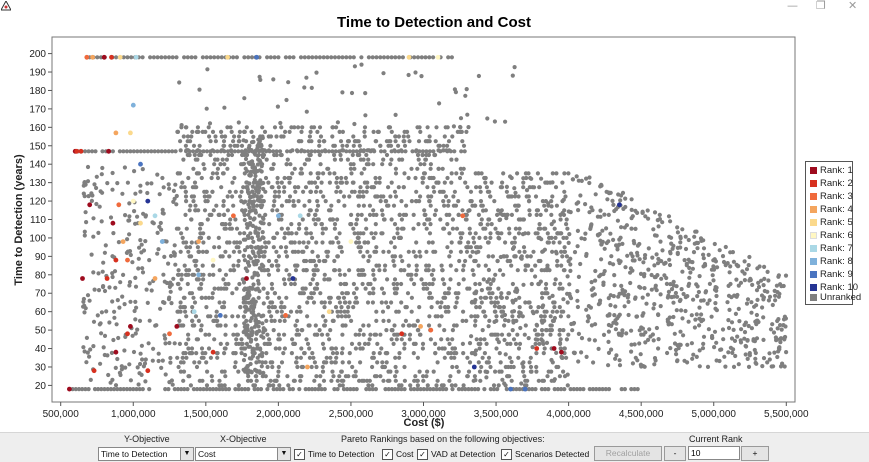 This screenshot has height=462, width=869. I want to click on cost-checkbox: ✓ Cost, so click(397, 454).